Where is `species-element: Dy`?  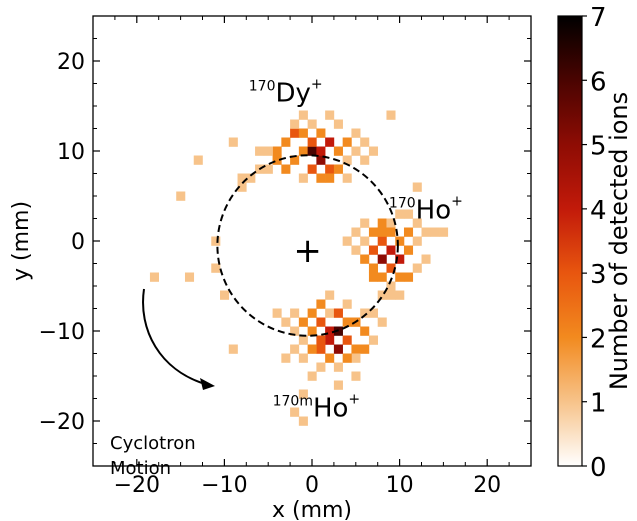
species-element: Dy is located at coordinates (293, 94).